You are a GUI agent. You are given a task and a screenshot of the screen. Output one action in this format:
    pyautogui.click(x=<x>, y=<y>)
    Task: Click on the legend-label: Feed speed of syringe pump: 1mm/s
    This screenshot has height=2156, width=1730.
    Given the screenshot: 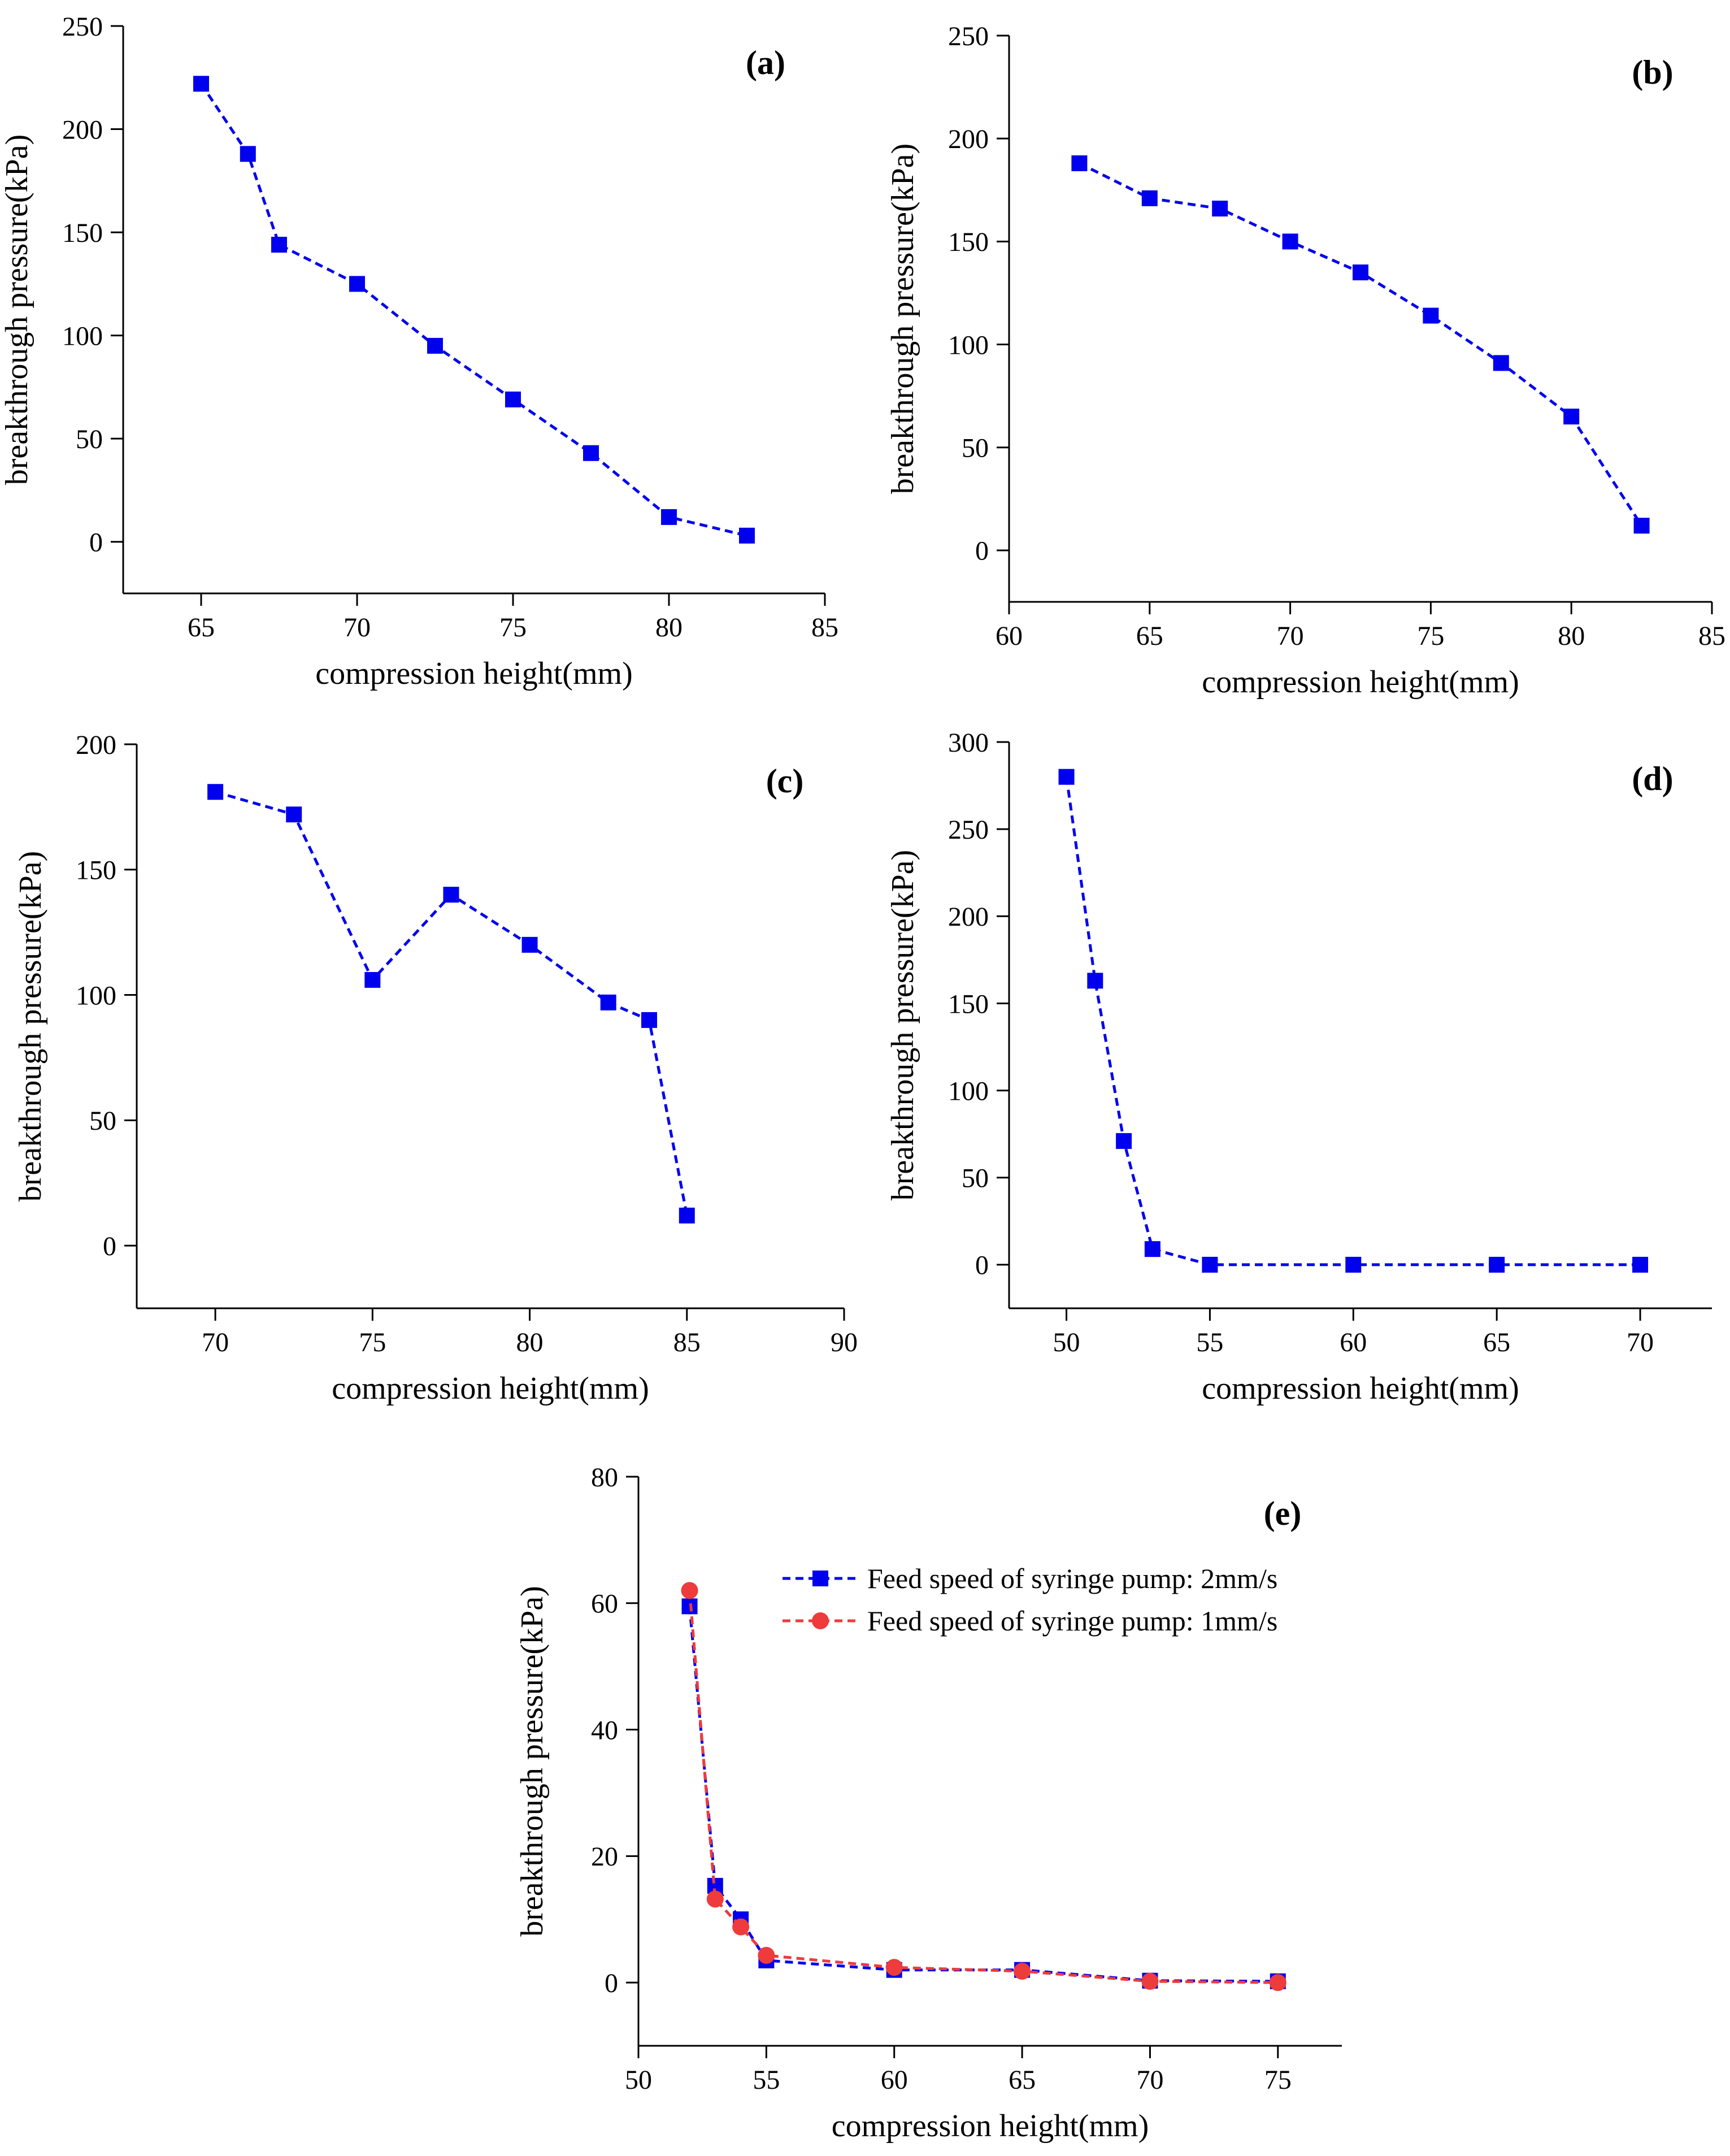 What is the action you would take?
    pyautogui.click(x=1072, y=1621)
    